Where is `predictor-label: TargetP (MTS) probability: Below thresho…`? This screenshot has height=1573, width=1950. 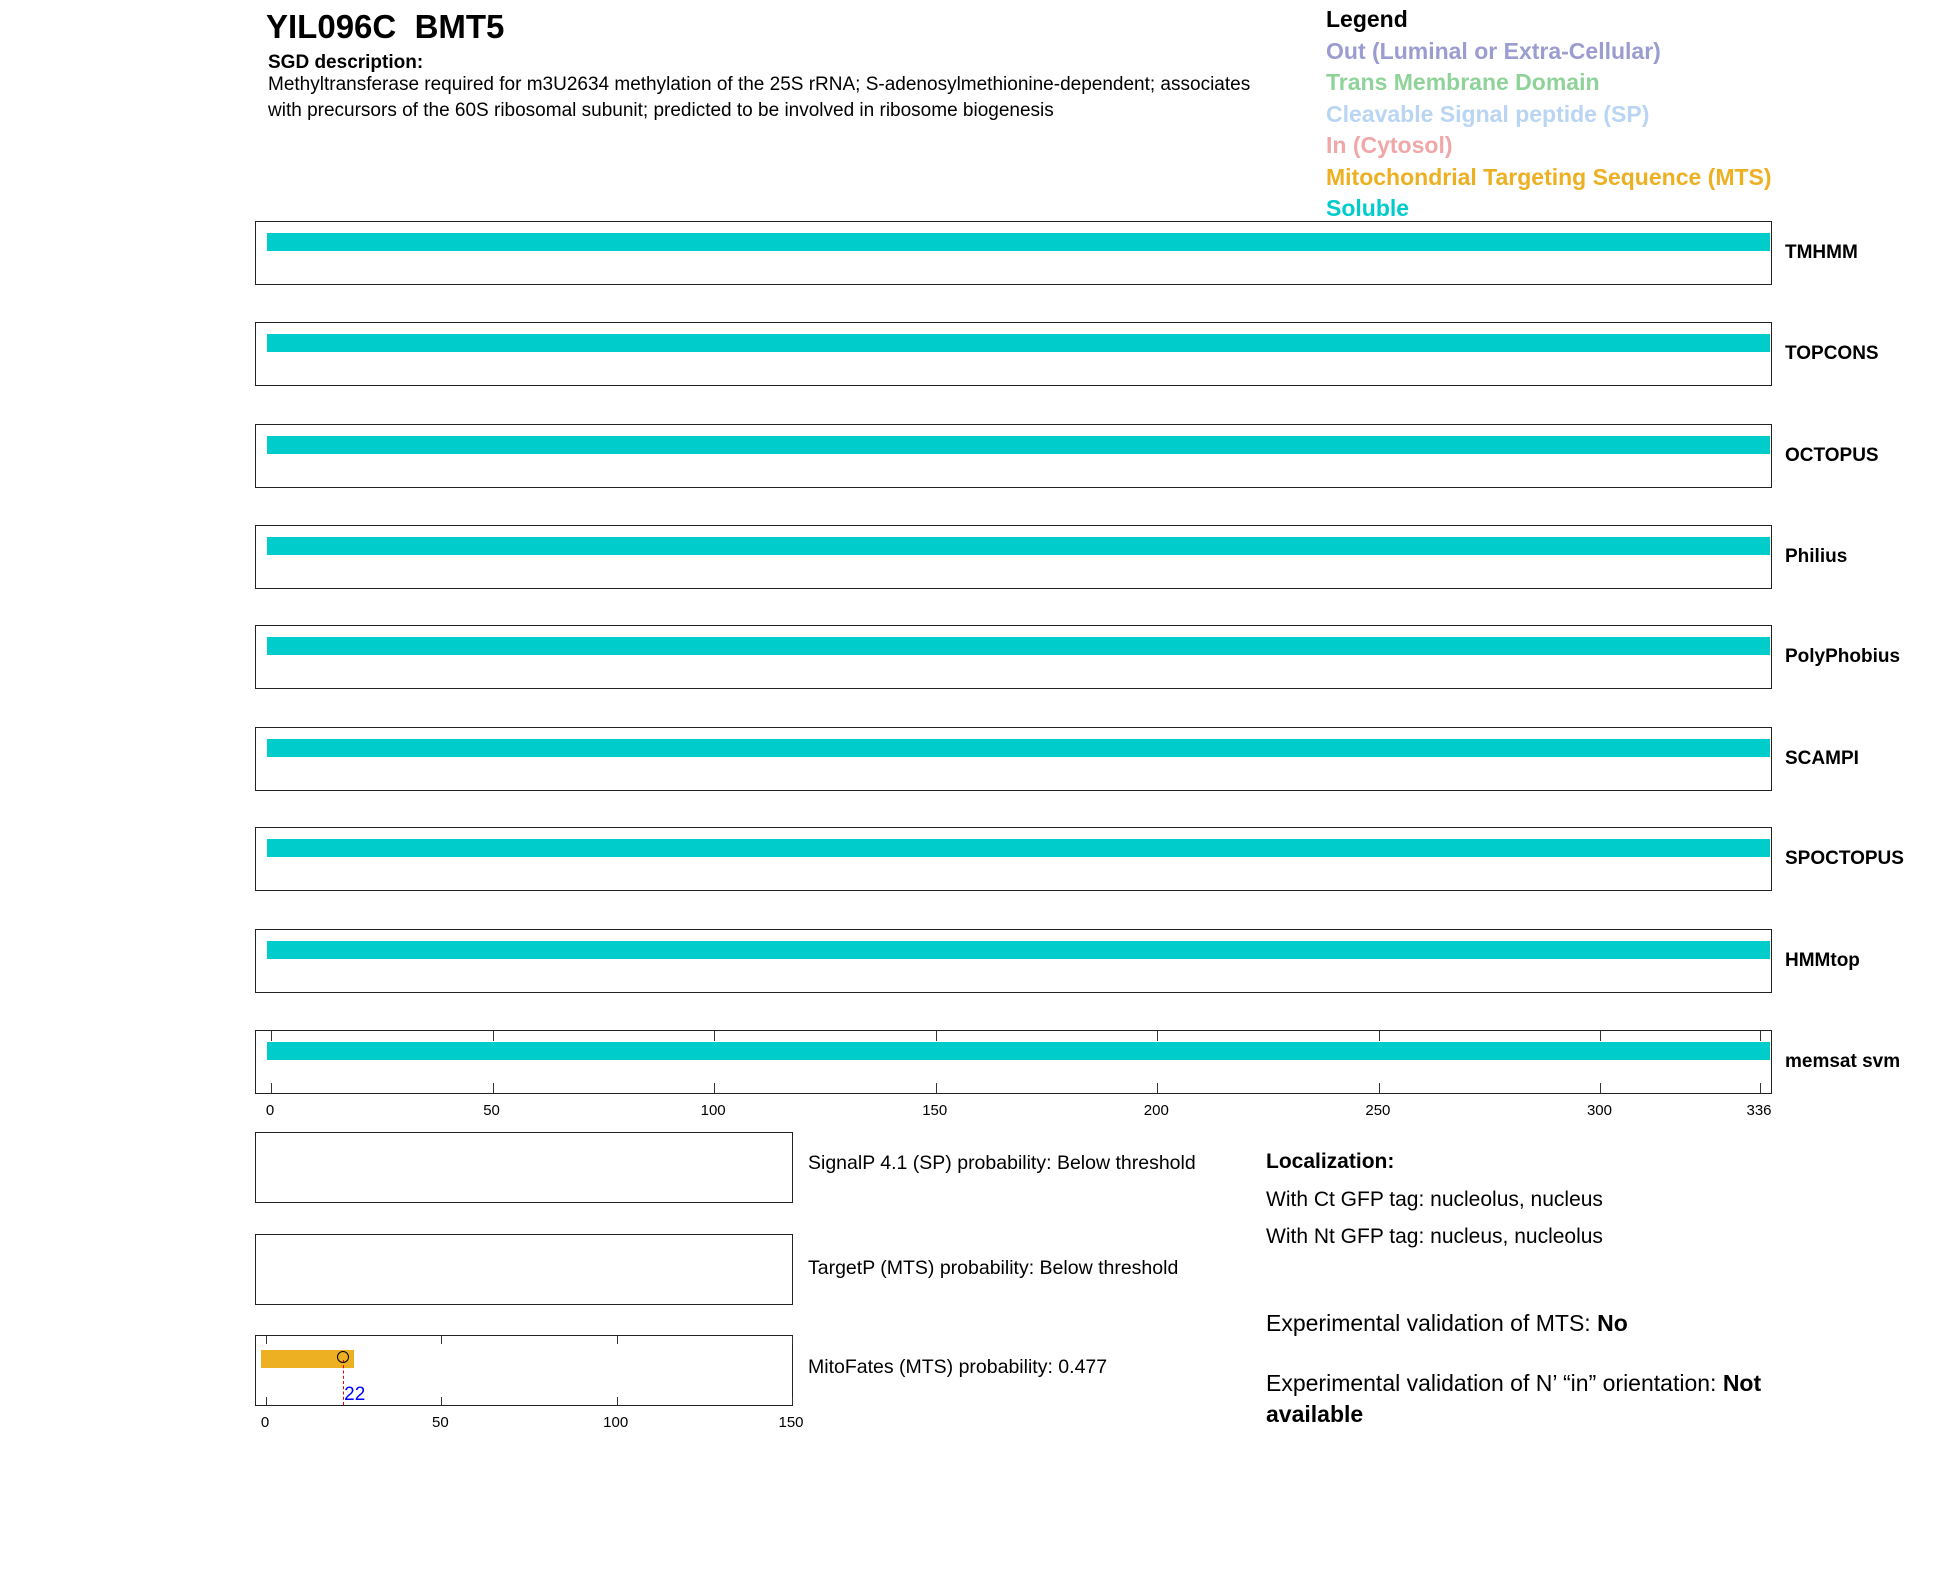
predictor-label: TargetP (MTS) probability: Below thresho… is located at coordinates (993, 1268).